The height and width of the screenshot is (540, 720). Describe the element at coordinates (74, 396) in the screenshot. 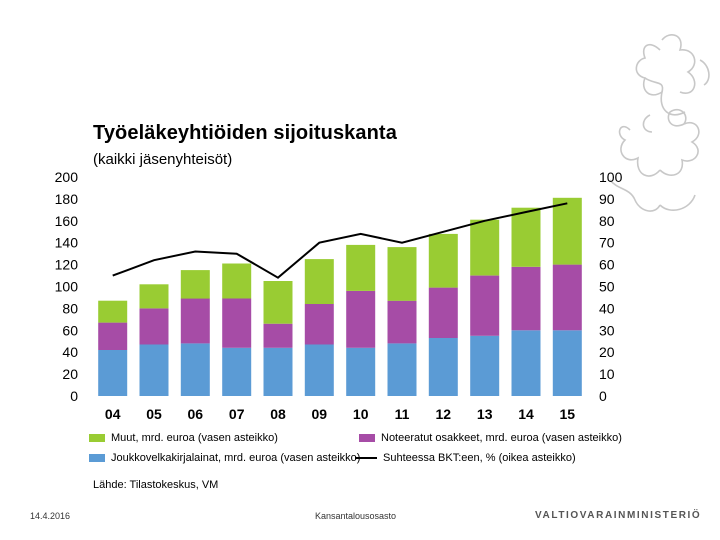

I see `y-left-tick-label: 0` at that location.